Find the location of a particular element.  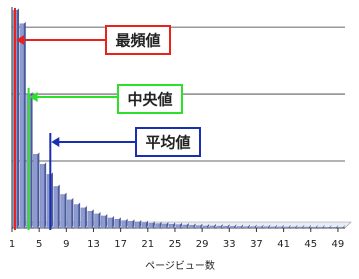

x-tick-label: 37 is located at coordinates (256, 244).